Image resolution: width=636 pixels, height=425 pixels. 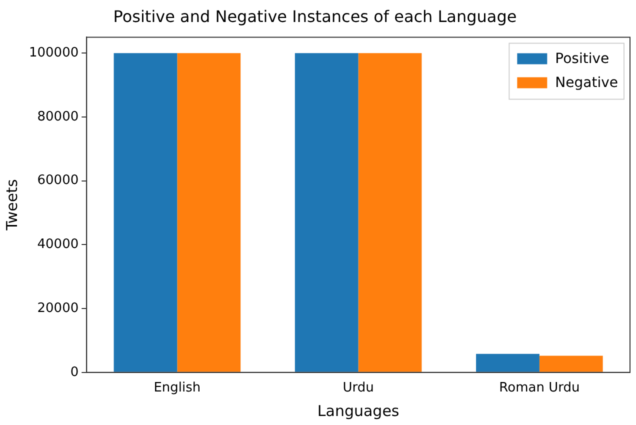 What do you see at coordinates (11, 205) in the screenshot?
I see `y-axis-title: Tweets` at bounding box center [11, 205].